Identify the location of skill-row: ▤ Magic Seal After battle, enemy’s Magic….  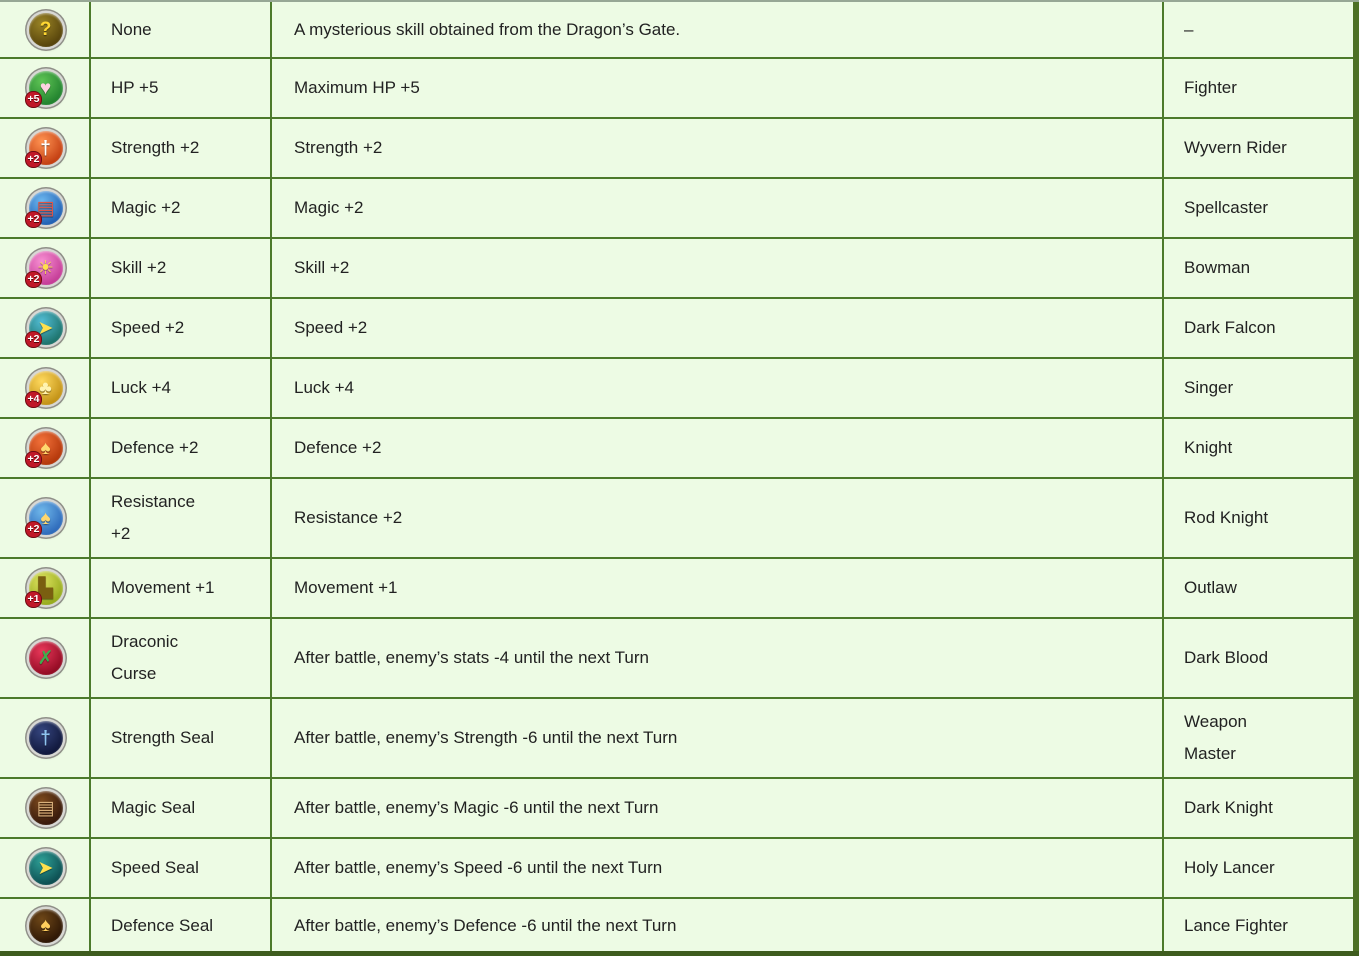
(677, 808).